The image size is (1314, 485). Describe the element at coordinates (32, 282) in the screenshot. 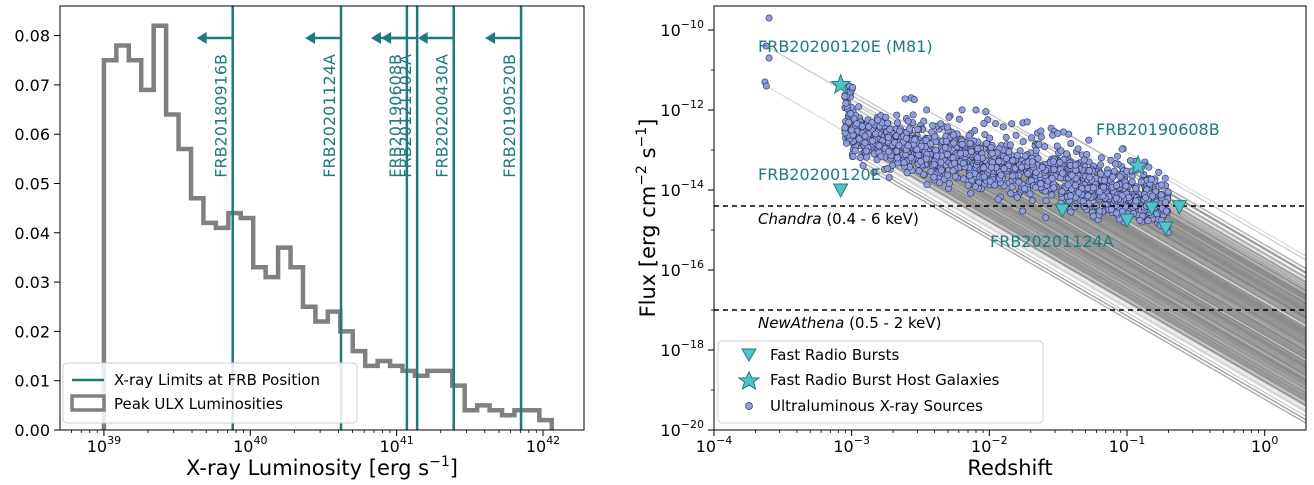

I see `left-y-tick-label: 0.03` at that location.